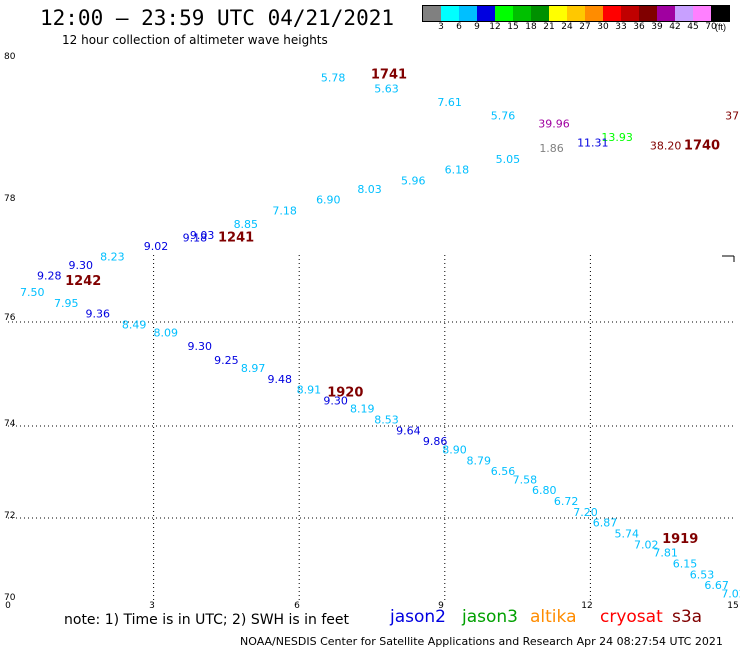 The height and width of the screenshot is (650, 740). What do you see at coordinates (621, 27) in the screenshot?
I see `legend-label: 33` at bounding box center [621, 27].